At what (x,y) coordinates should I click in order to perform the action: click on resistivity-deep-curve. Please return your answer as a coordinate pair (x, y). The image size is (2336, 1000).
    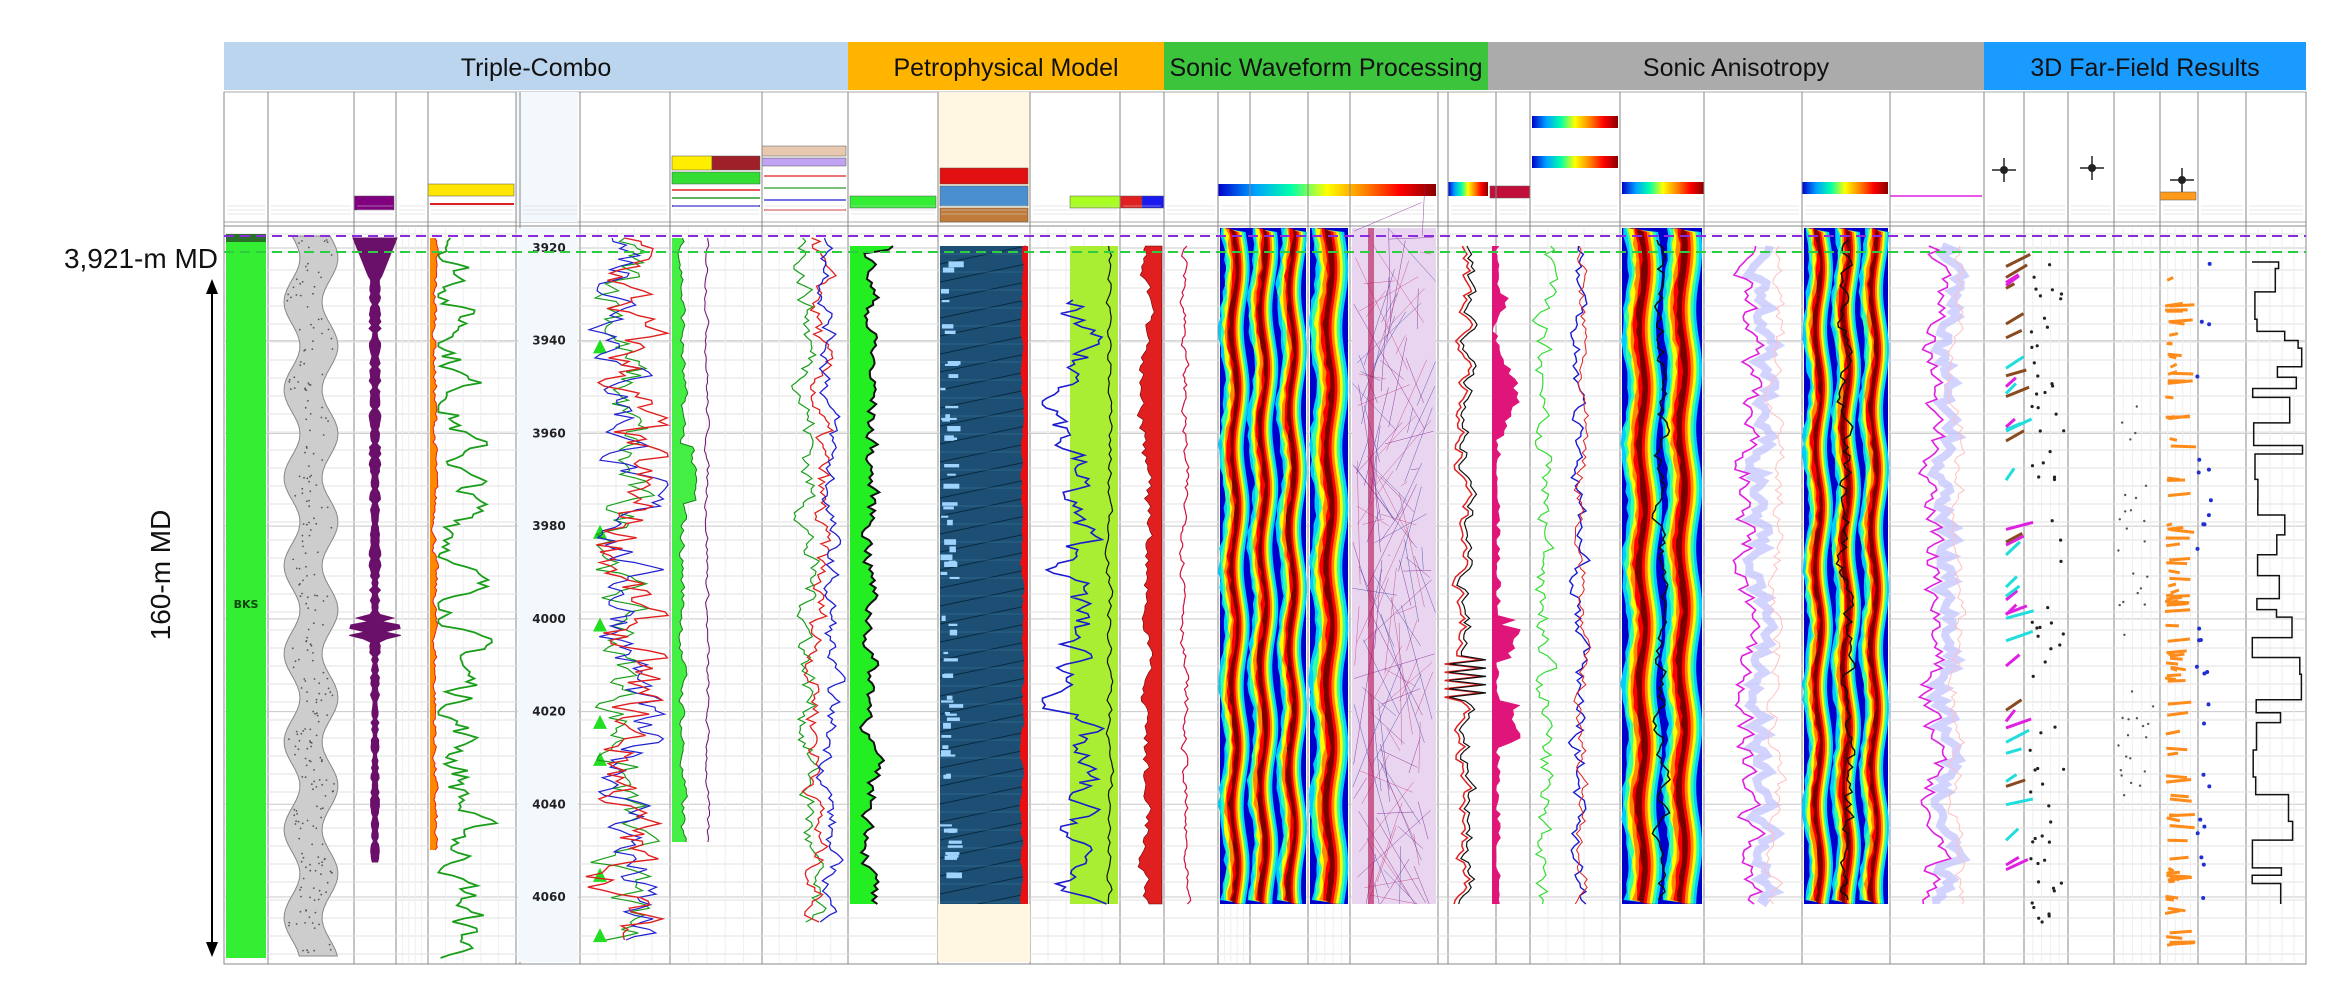
    Looking at the image, I should click on (628, 589).